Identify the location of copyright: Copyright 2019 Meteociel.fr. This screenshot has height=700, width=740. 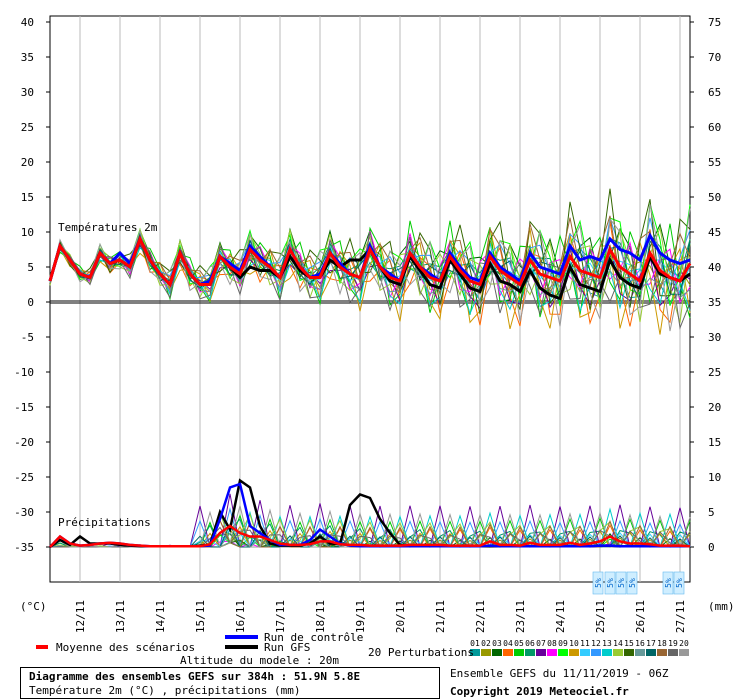
(539, 691).